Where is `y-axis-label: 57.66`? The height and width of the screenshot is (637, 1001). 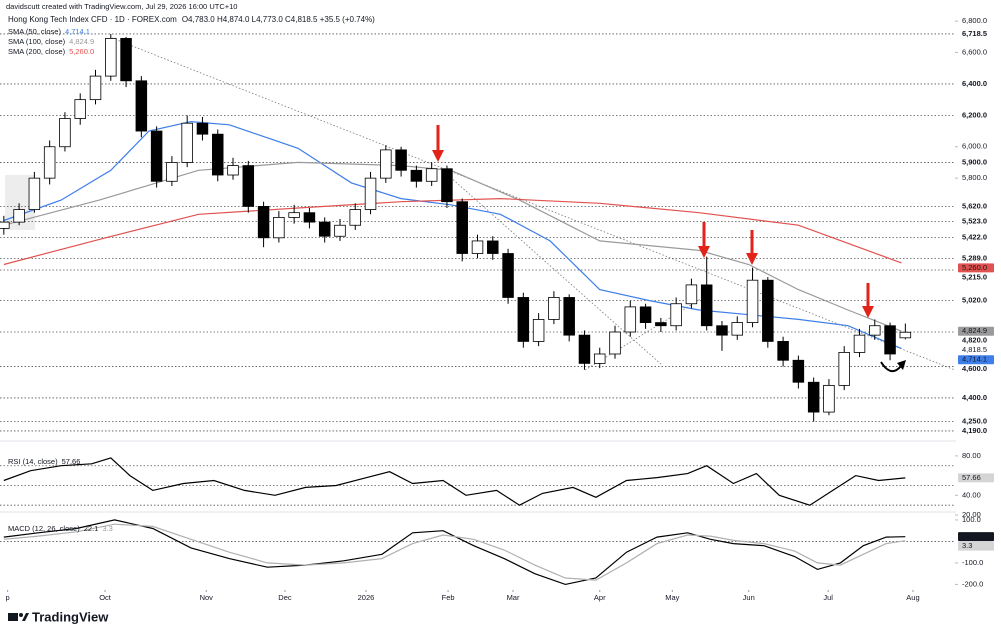
y-axis-label: 57.66 is located at coordinates (971, 477).